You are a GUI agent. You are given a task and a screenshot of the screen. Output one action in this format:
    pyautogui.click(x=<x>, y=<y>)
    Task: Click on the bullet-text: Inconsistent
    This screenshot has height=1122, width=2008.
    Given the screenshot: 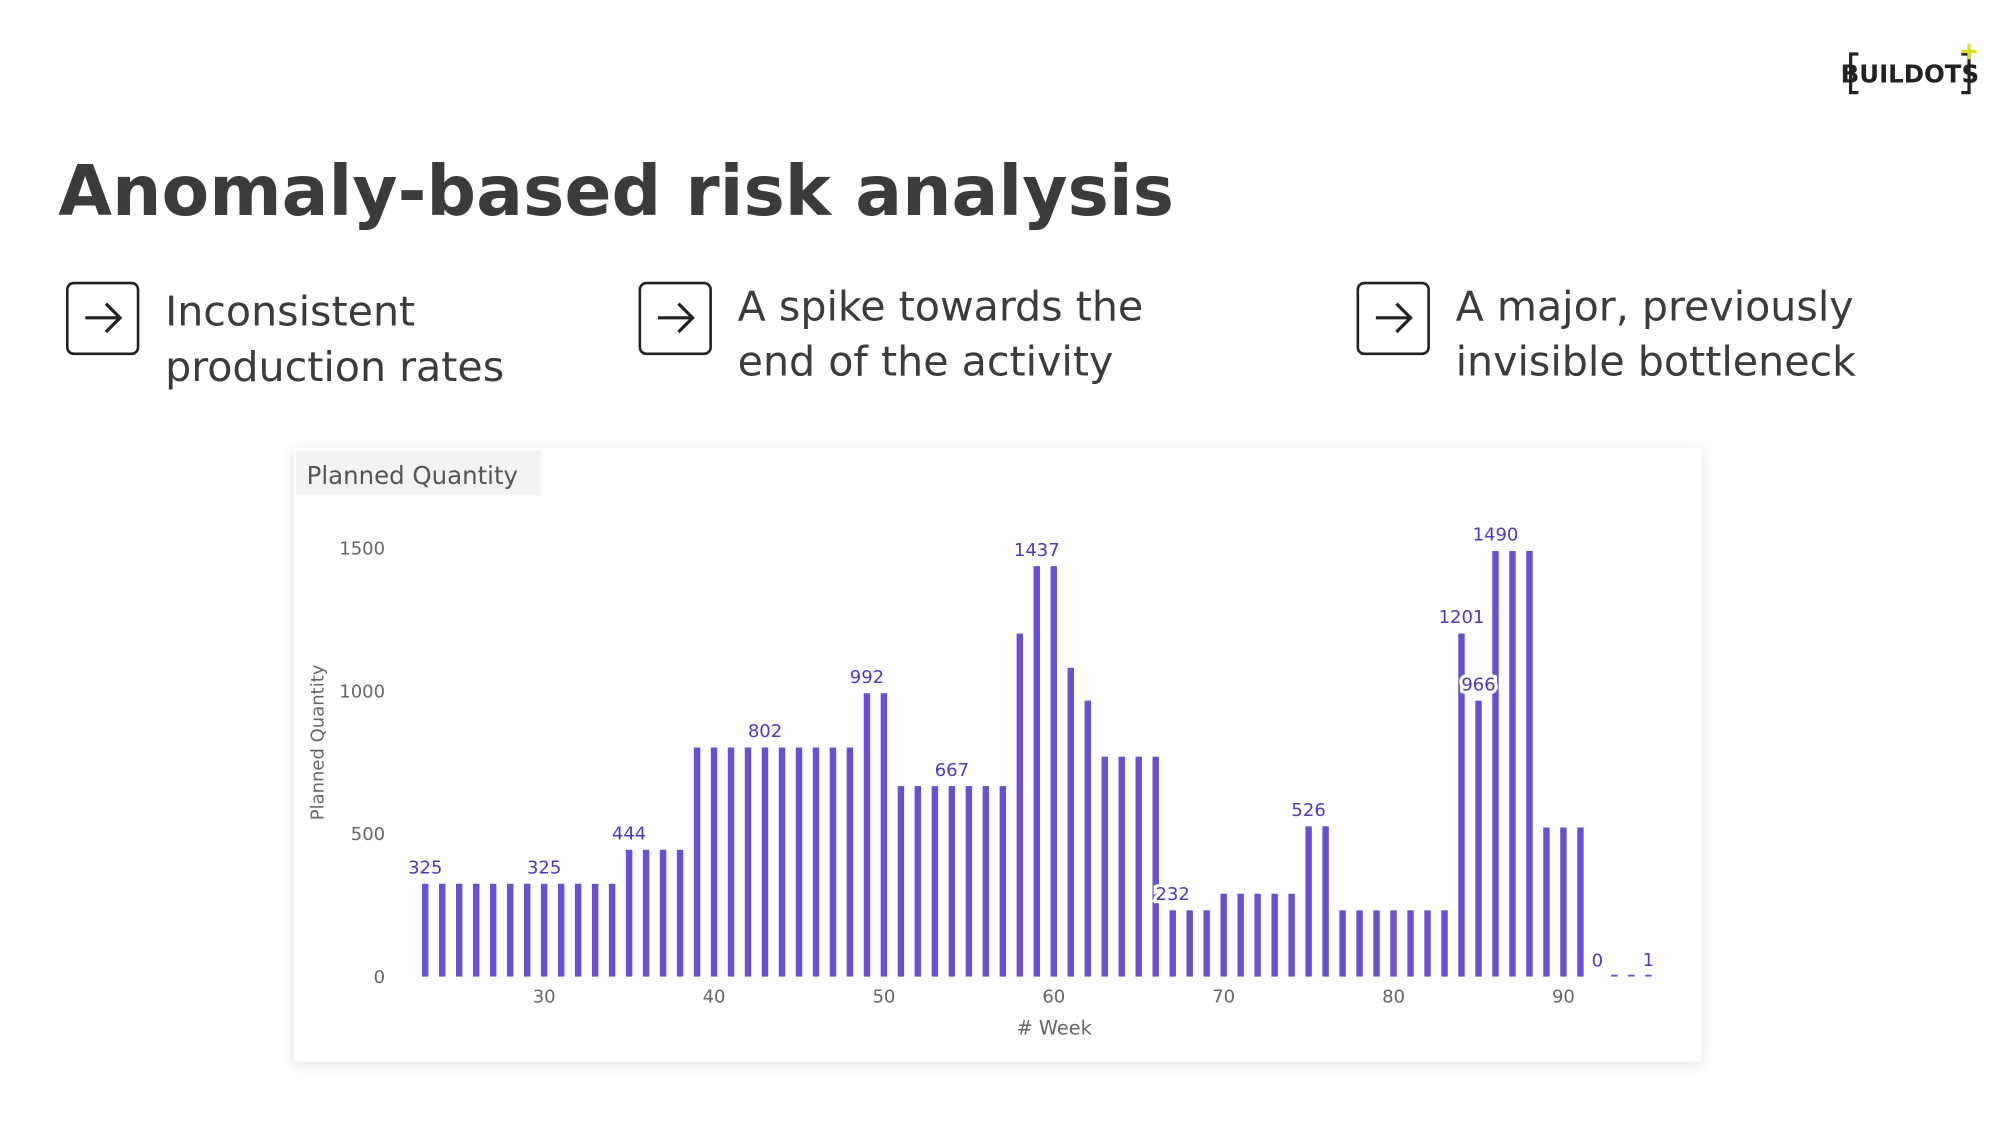 What is the action you would take?
    pyautogui.click(x=290, y=312)
    